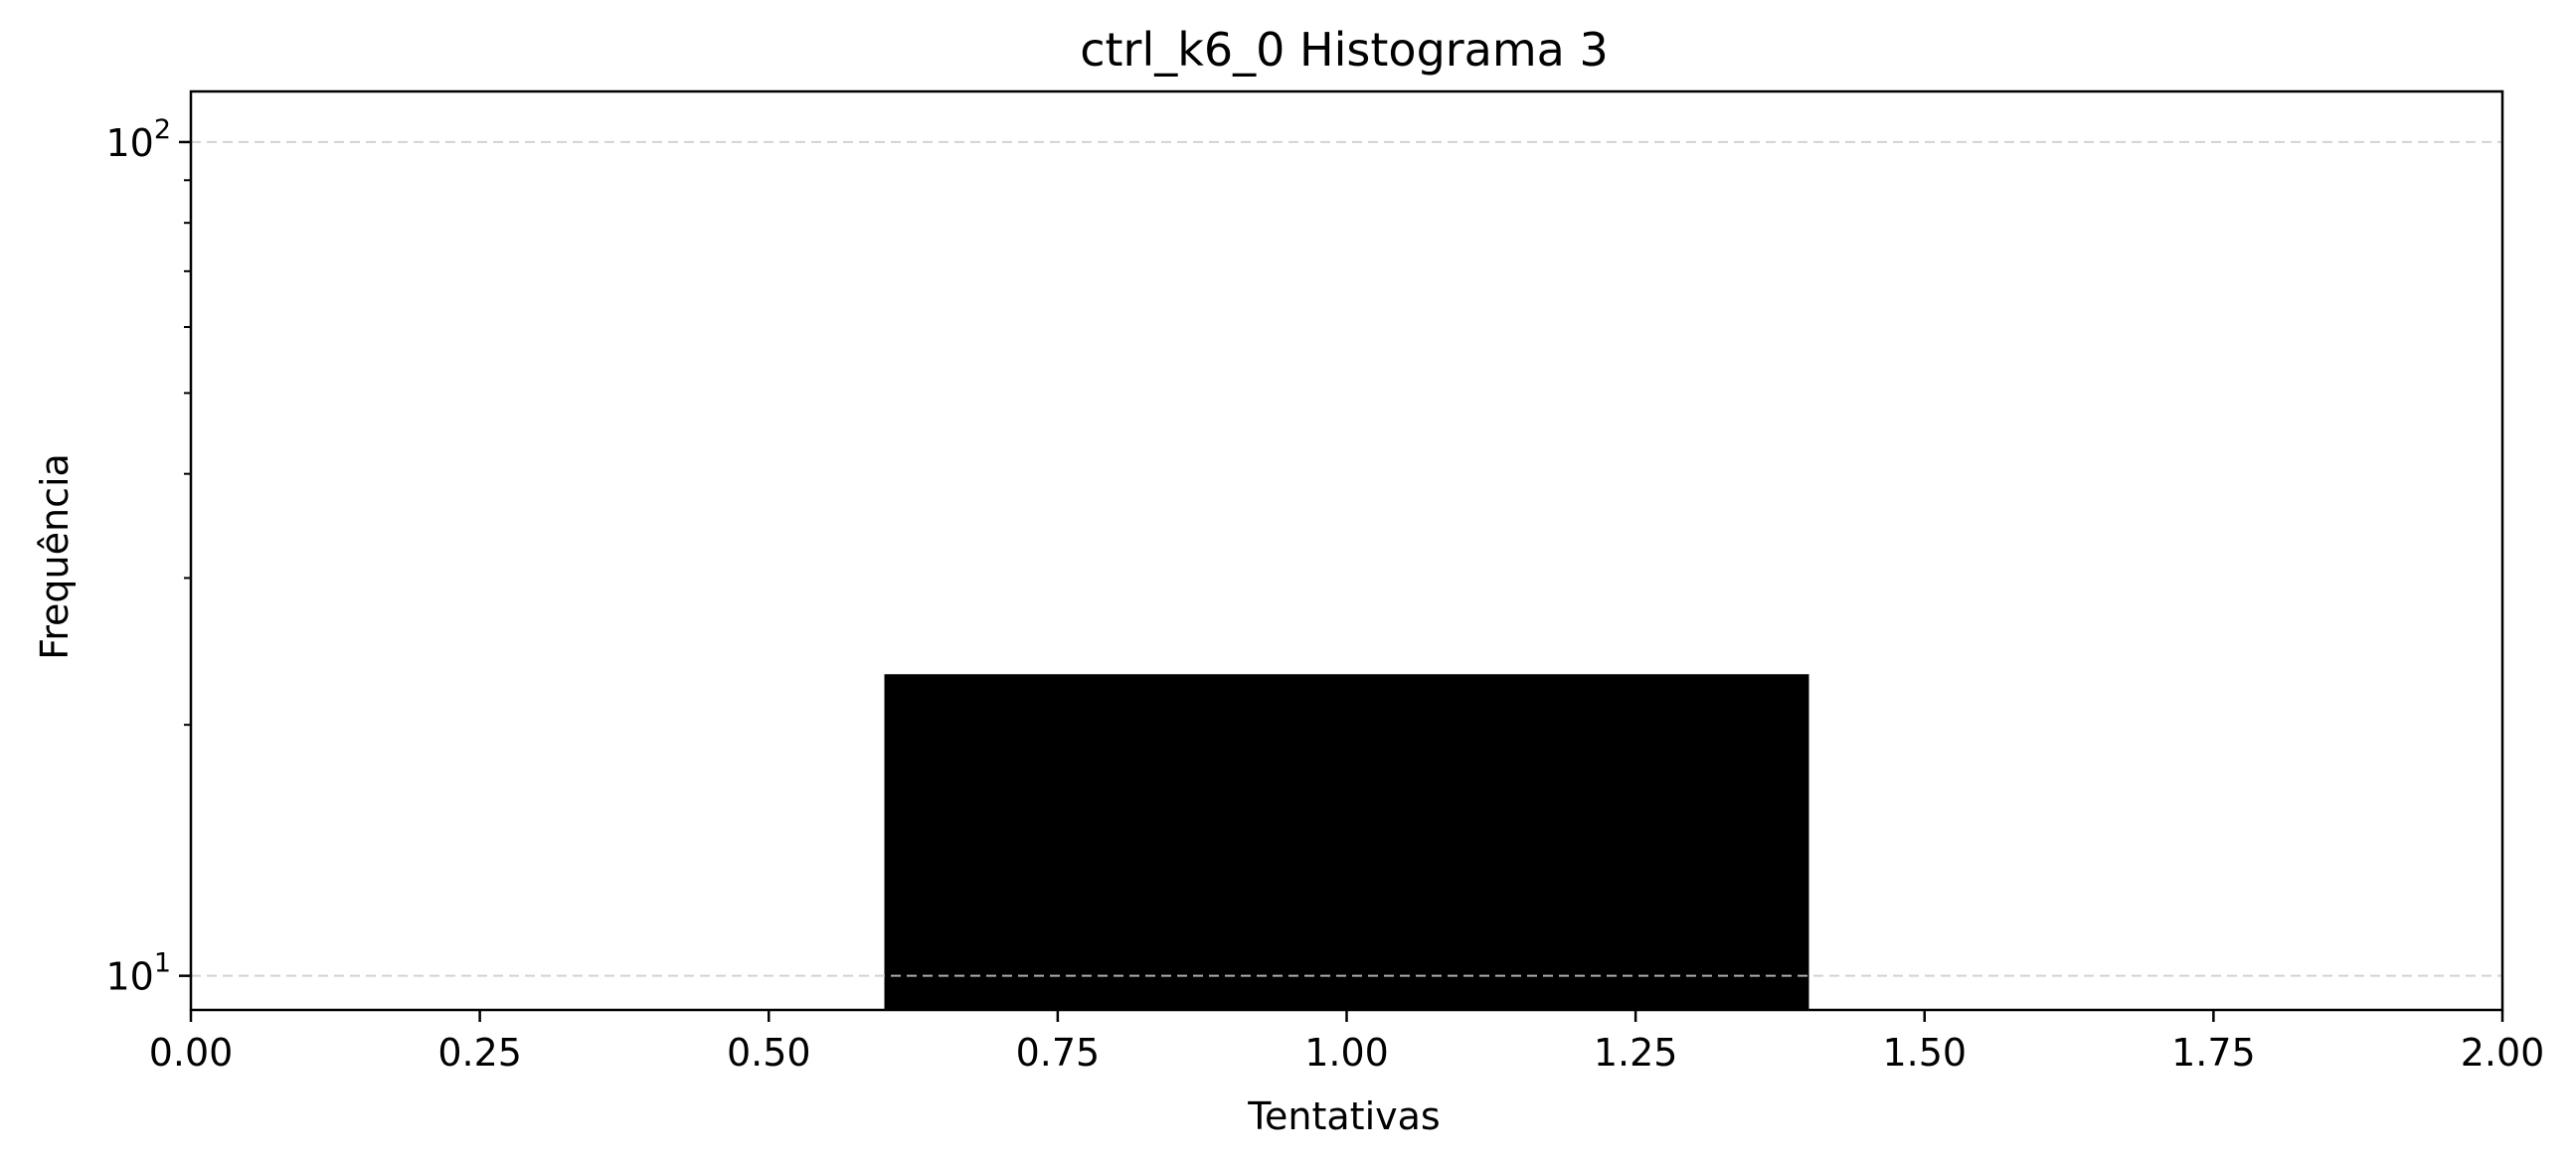 The width and height of the screenshot is (2576, 1169). What do you see at coordinates (191, 1053) in the screenshot?
I see `x-tick-label: 0.00` at bounding box center [191, 1053].